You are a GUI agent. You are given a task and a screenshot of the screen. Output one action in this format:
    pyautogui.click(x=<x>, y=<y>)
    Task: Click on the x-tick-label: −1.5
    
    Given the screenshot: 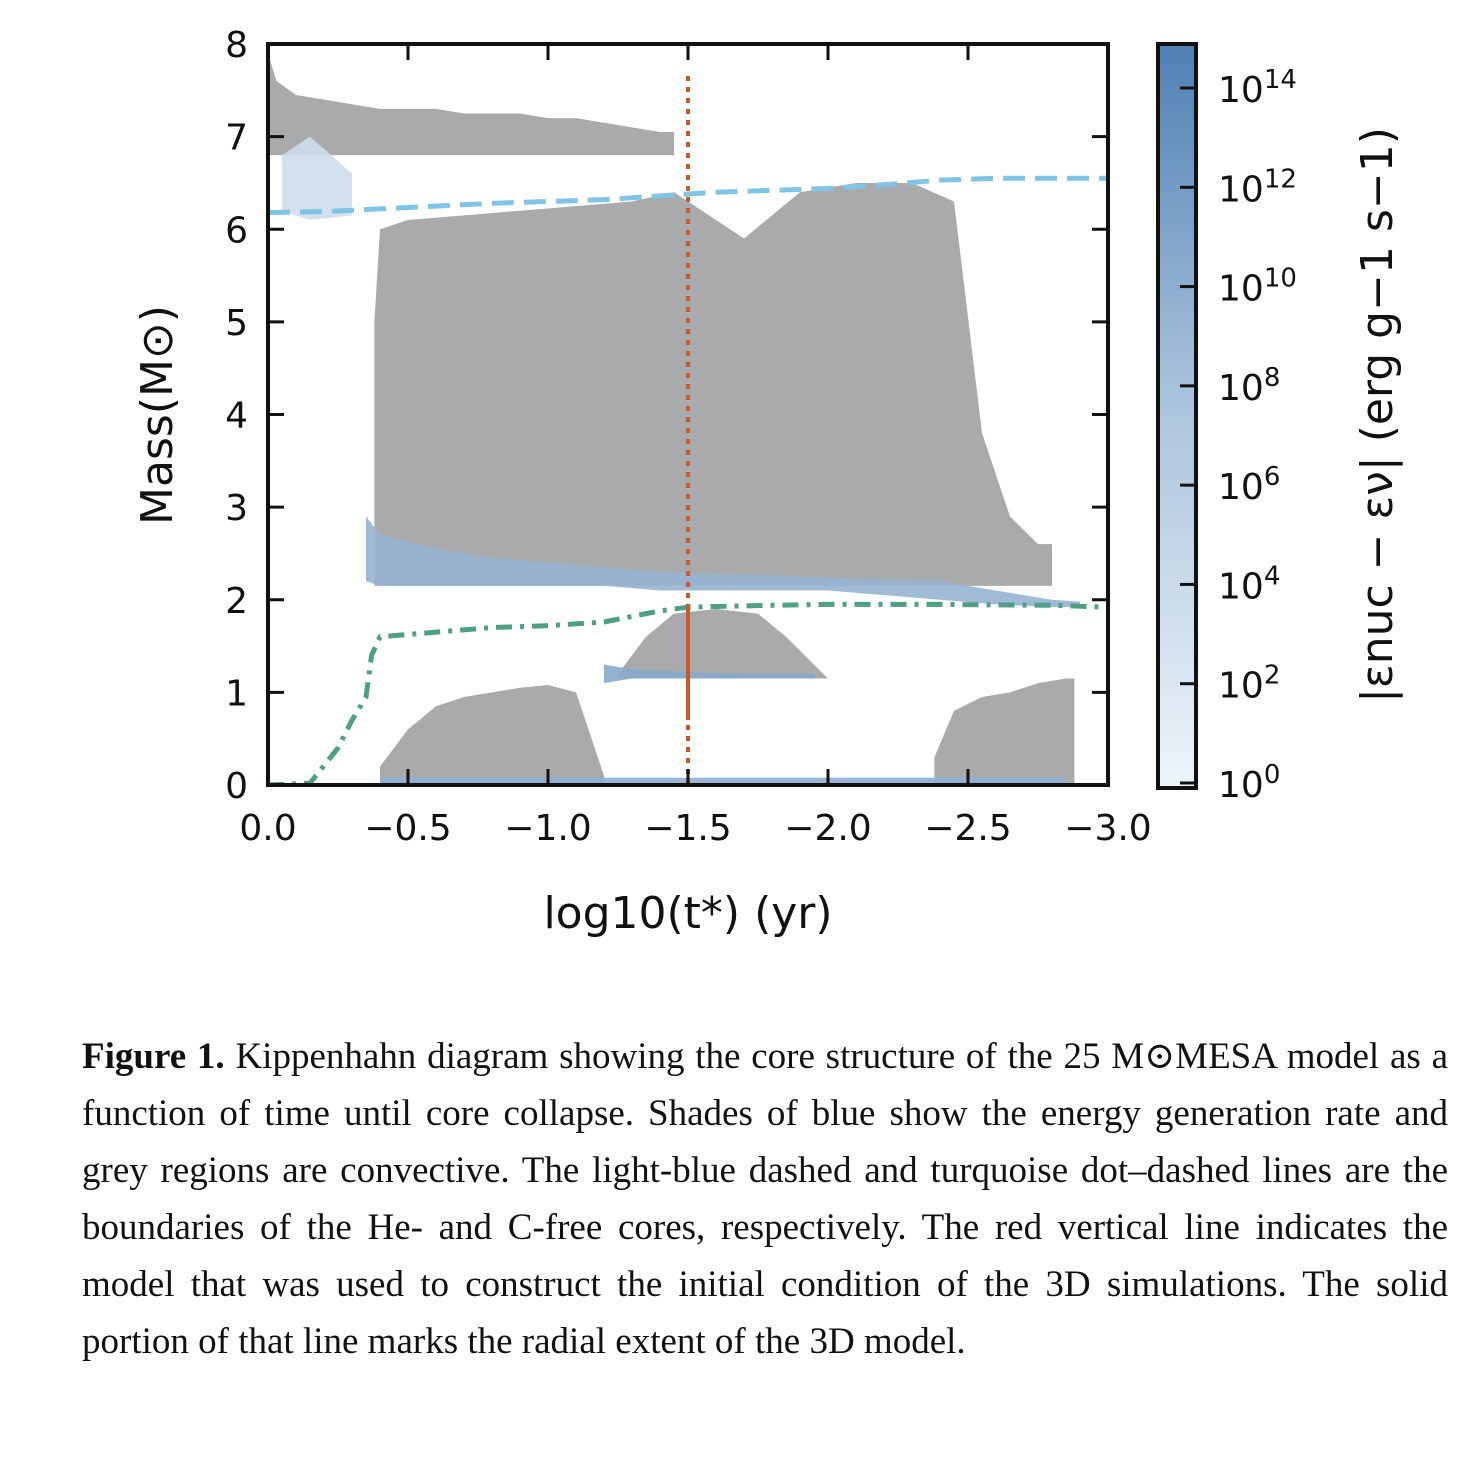 What is the action you would take?
    pyautogui.click(x=687, y=828)
    